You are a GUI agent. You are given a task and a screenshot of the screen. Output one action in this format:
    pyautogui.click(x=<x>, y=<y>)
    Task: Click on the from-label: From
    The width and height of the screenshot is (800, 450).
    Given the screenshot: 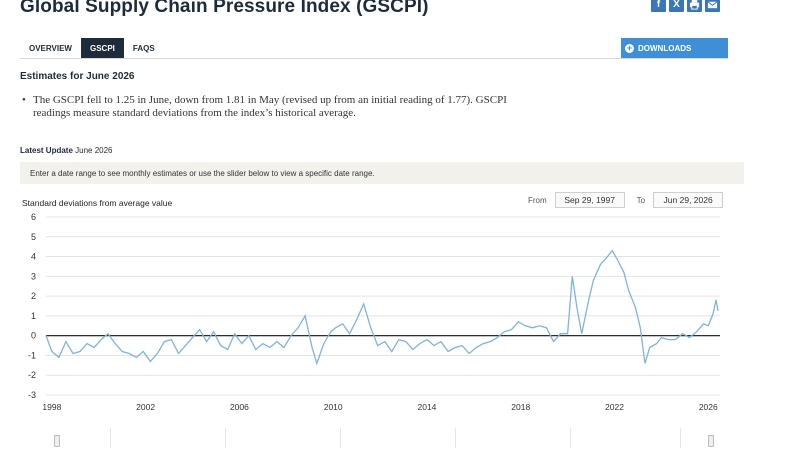 What is the action you would take?
    pyautogui.click(x=537, y=200)
    